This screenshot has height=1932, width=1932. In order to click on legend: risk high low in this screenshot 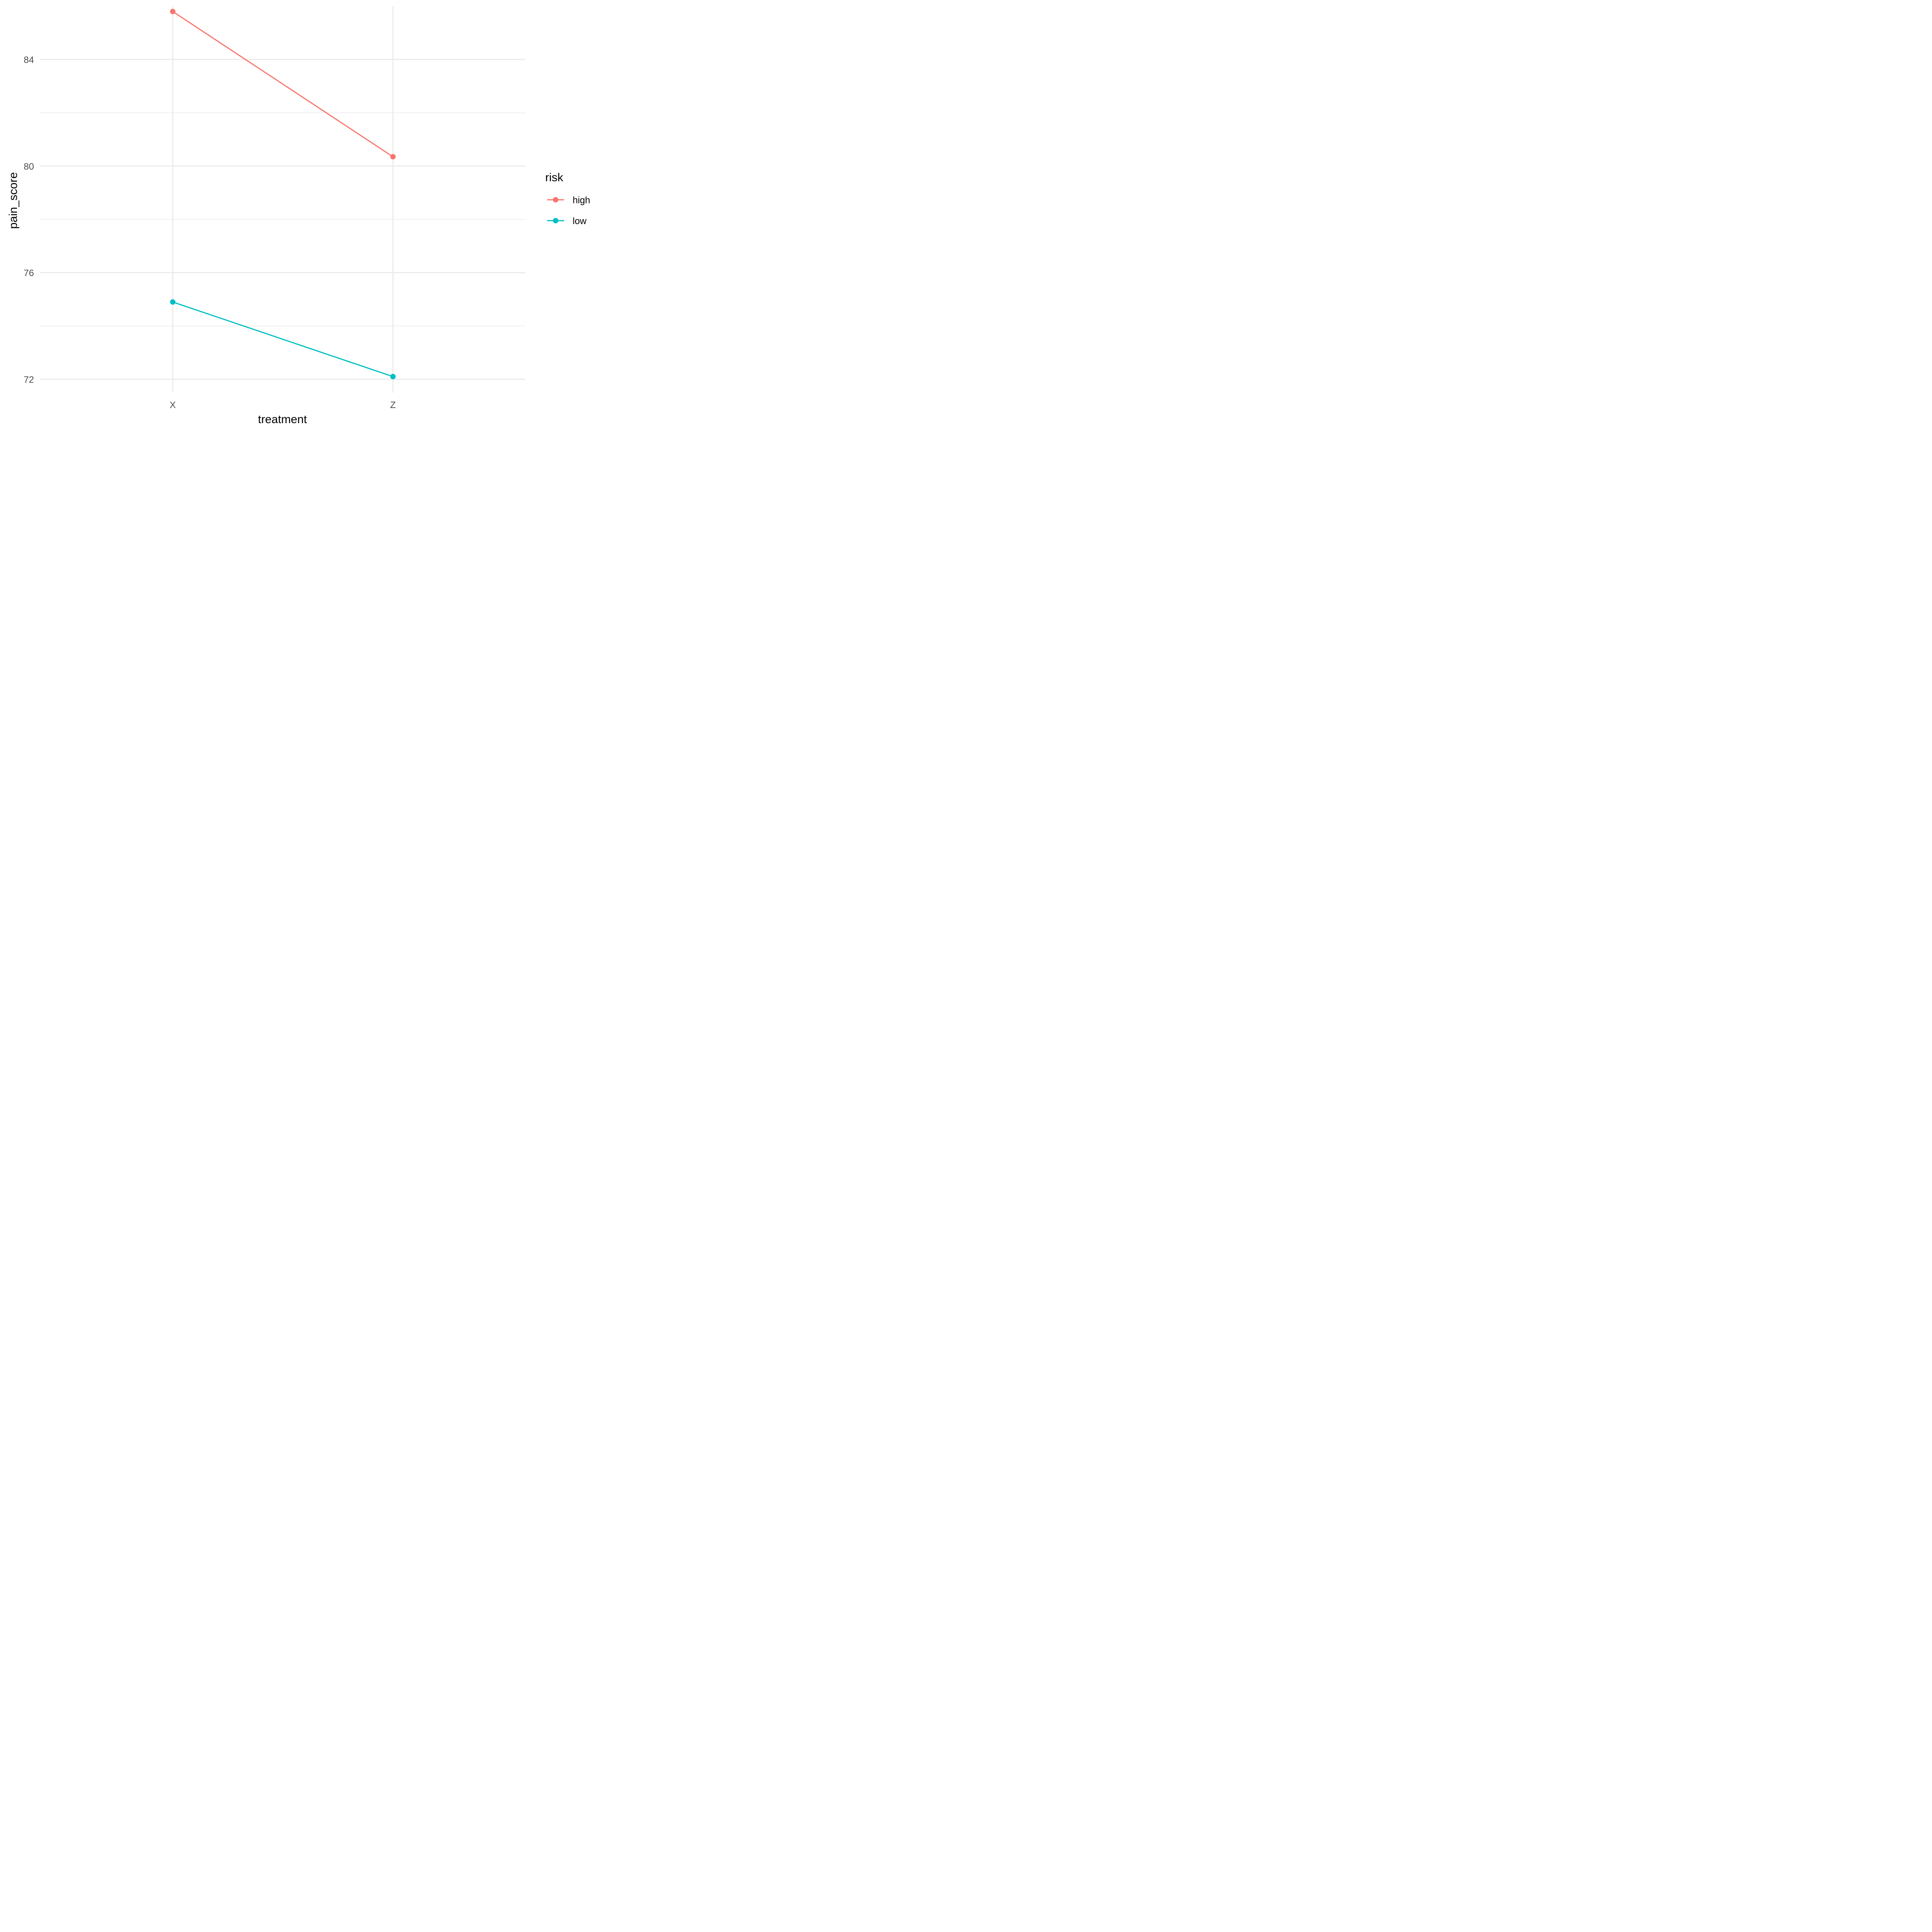, I will do `click(567, 198)`.